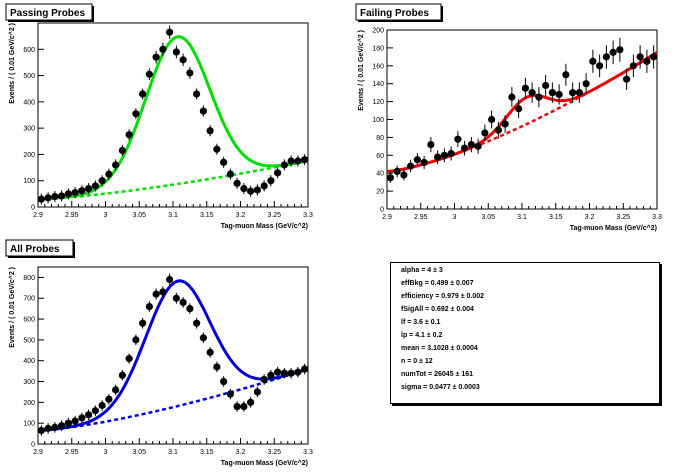 Image resolution: width=696 pixels, height=472 pixels. What do you see at coordinates (12, 63) in the screenshot?
I see `y-axis-title: Events / ( 0.01 GeV/c^2 )` at bounding box center [12, 63].